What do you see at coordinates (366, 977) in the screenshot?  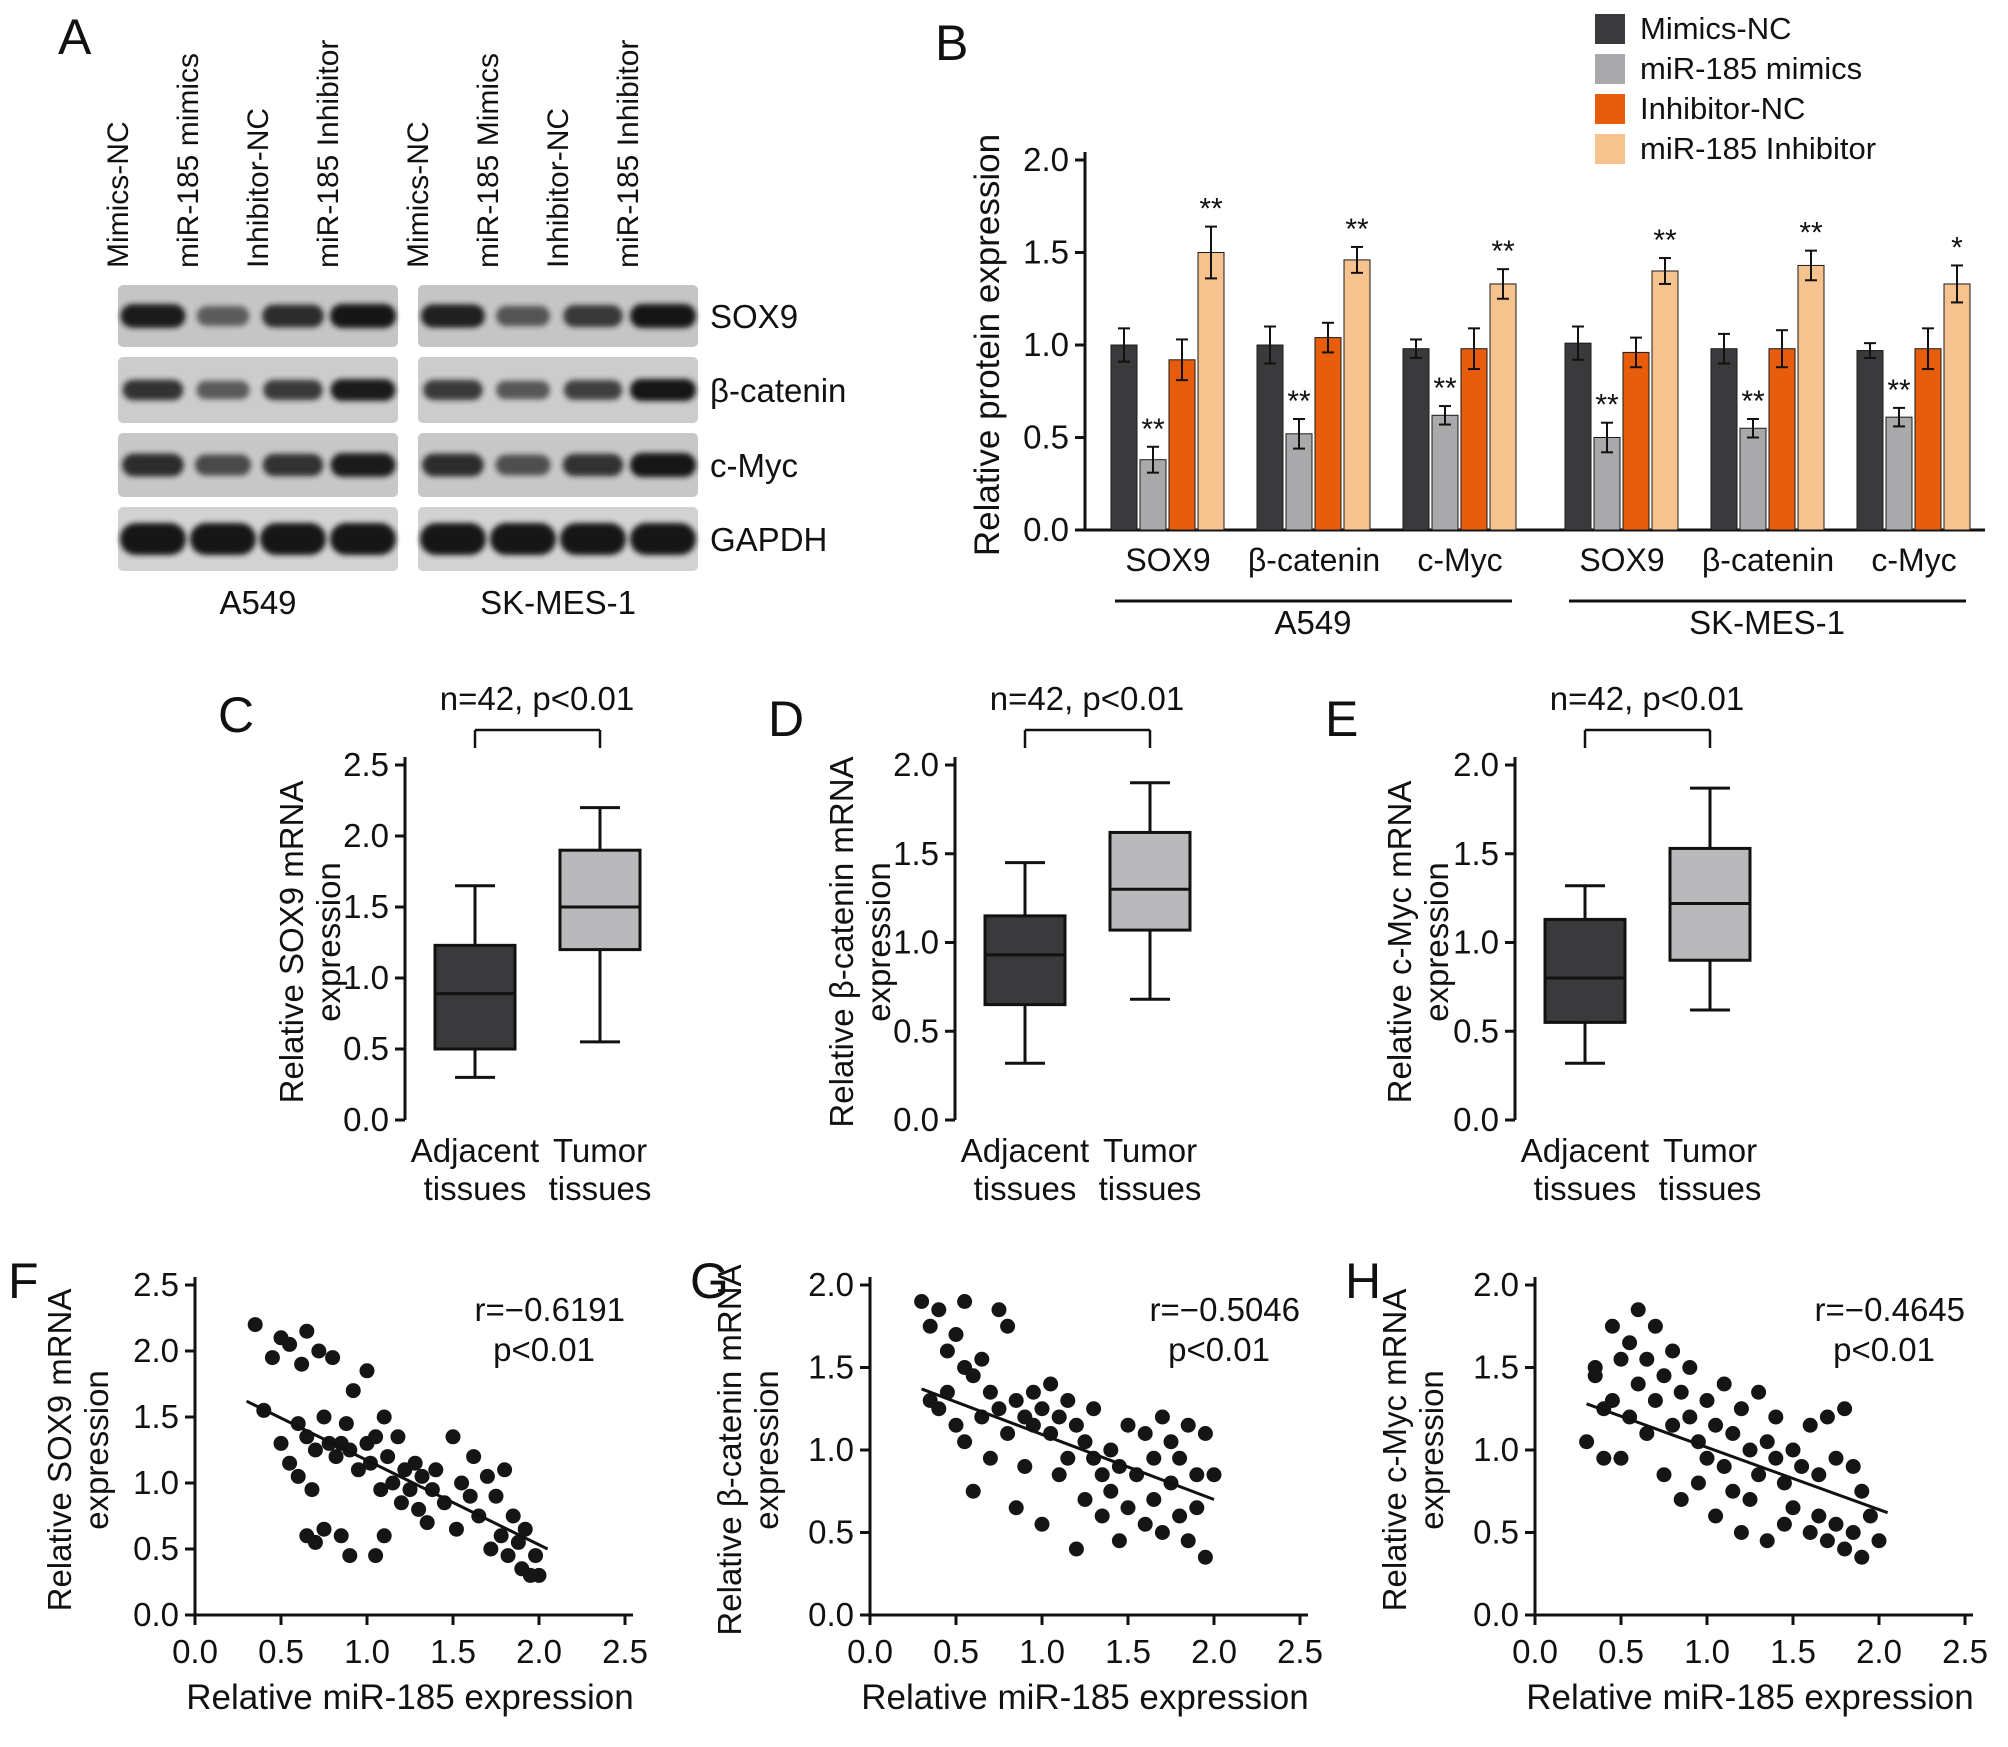 I see `y-tick-label: 1.0` at bounding box center [366, 977].